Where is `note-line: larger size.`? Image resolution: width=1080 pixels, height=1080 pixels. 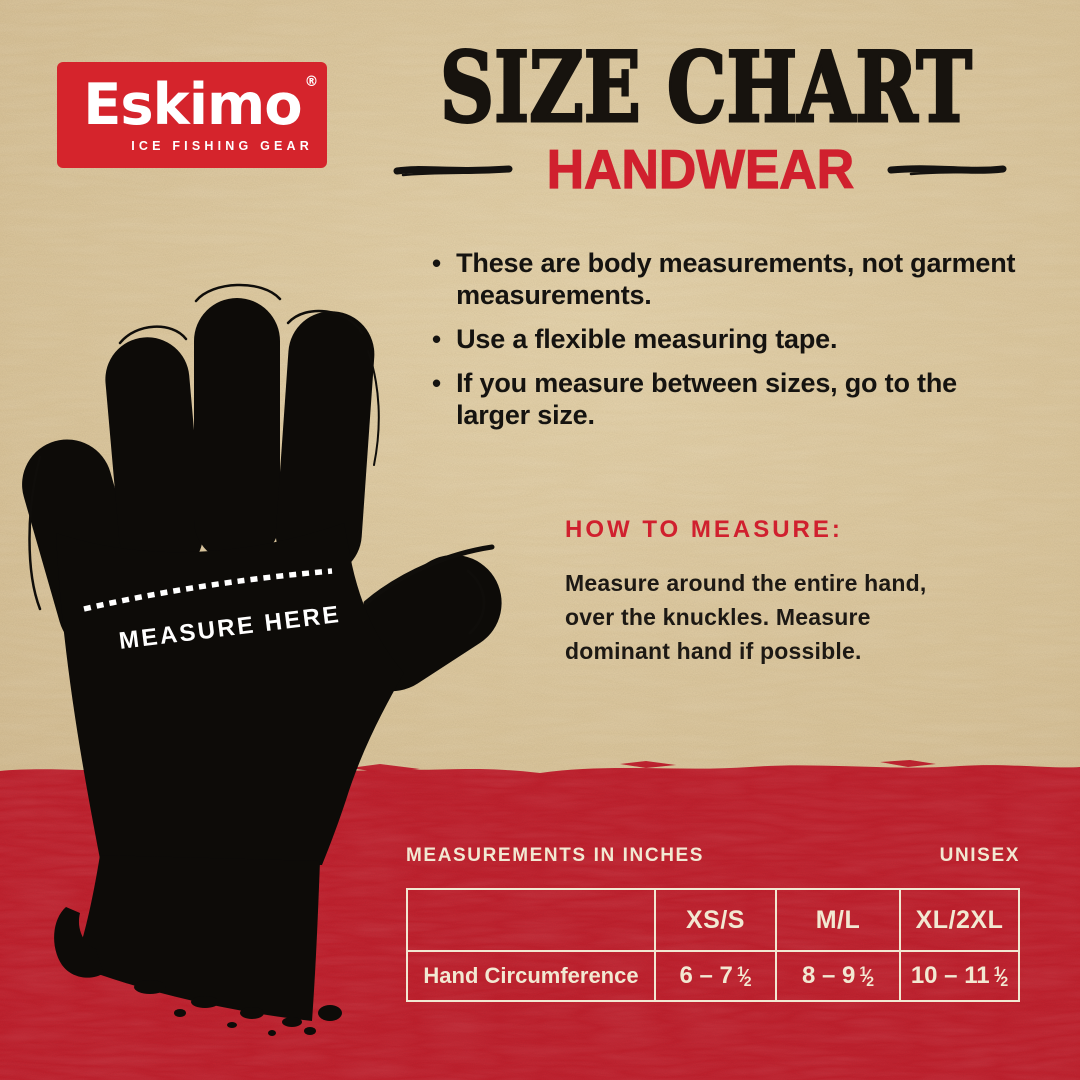
note-line: larger size. is located at coordinates (525, 415).